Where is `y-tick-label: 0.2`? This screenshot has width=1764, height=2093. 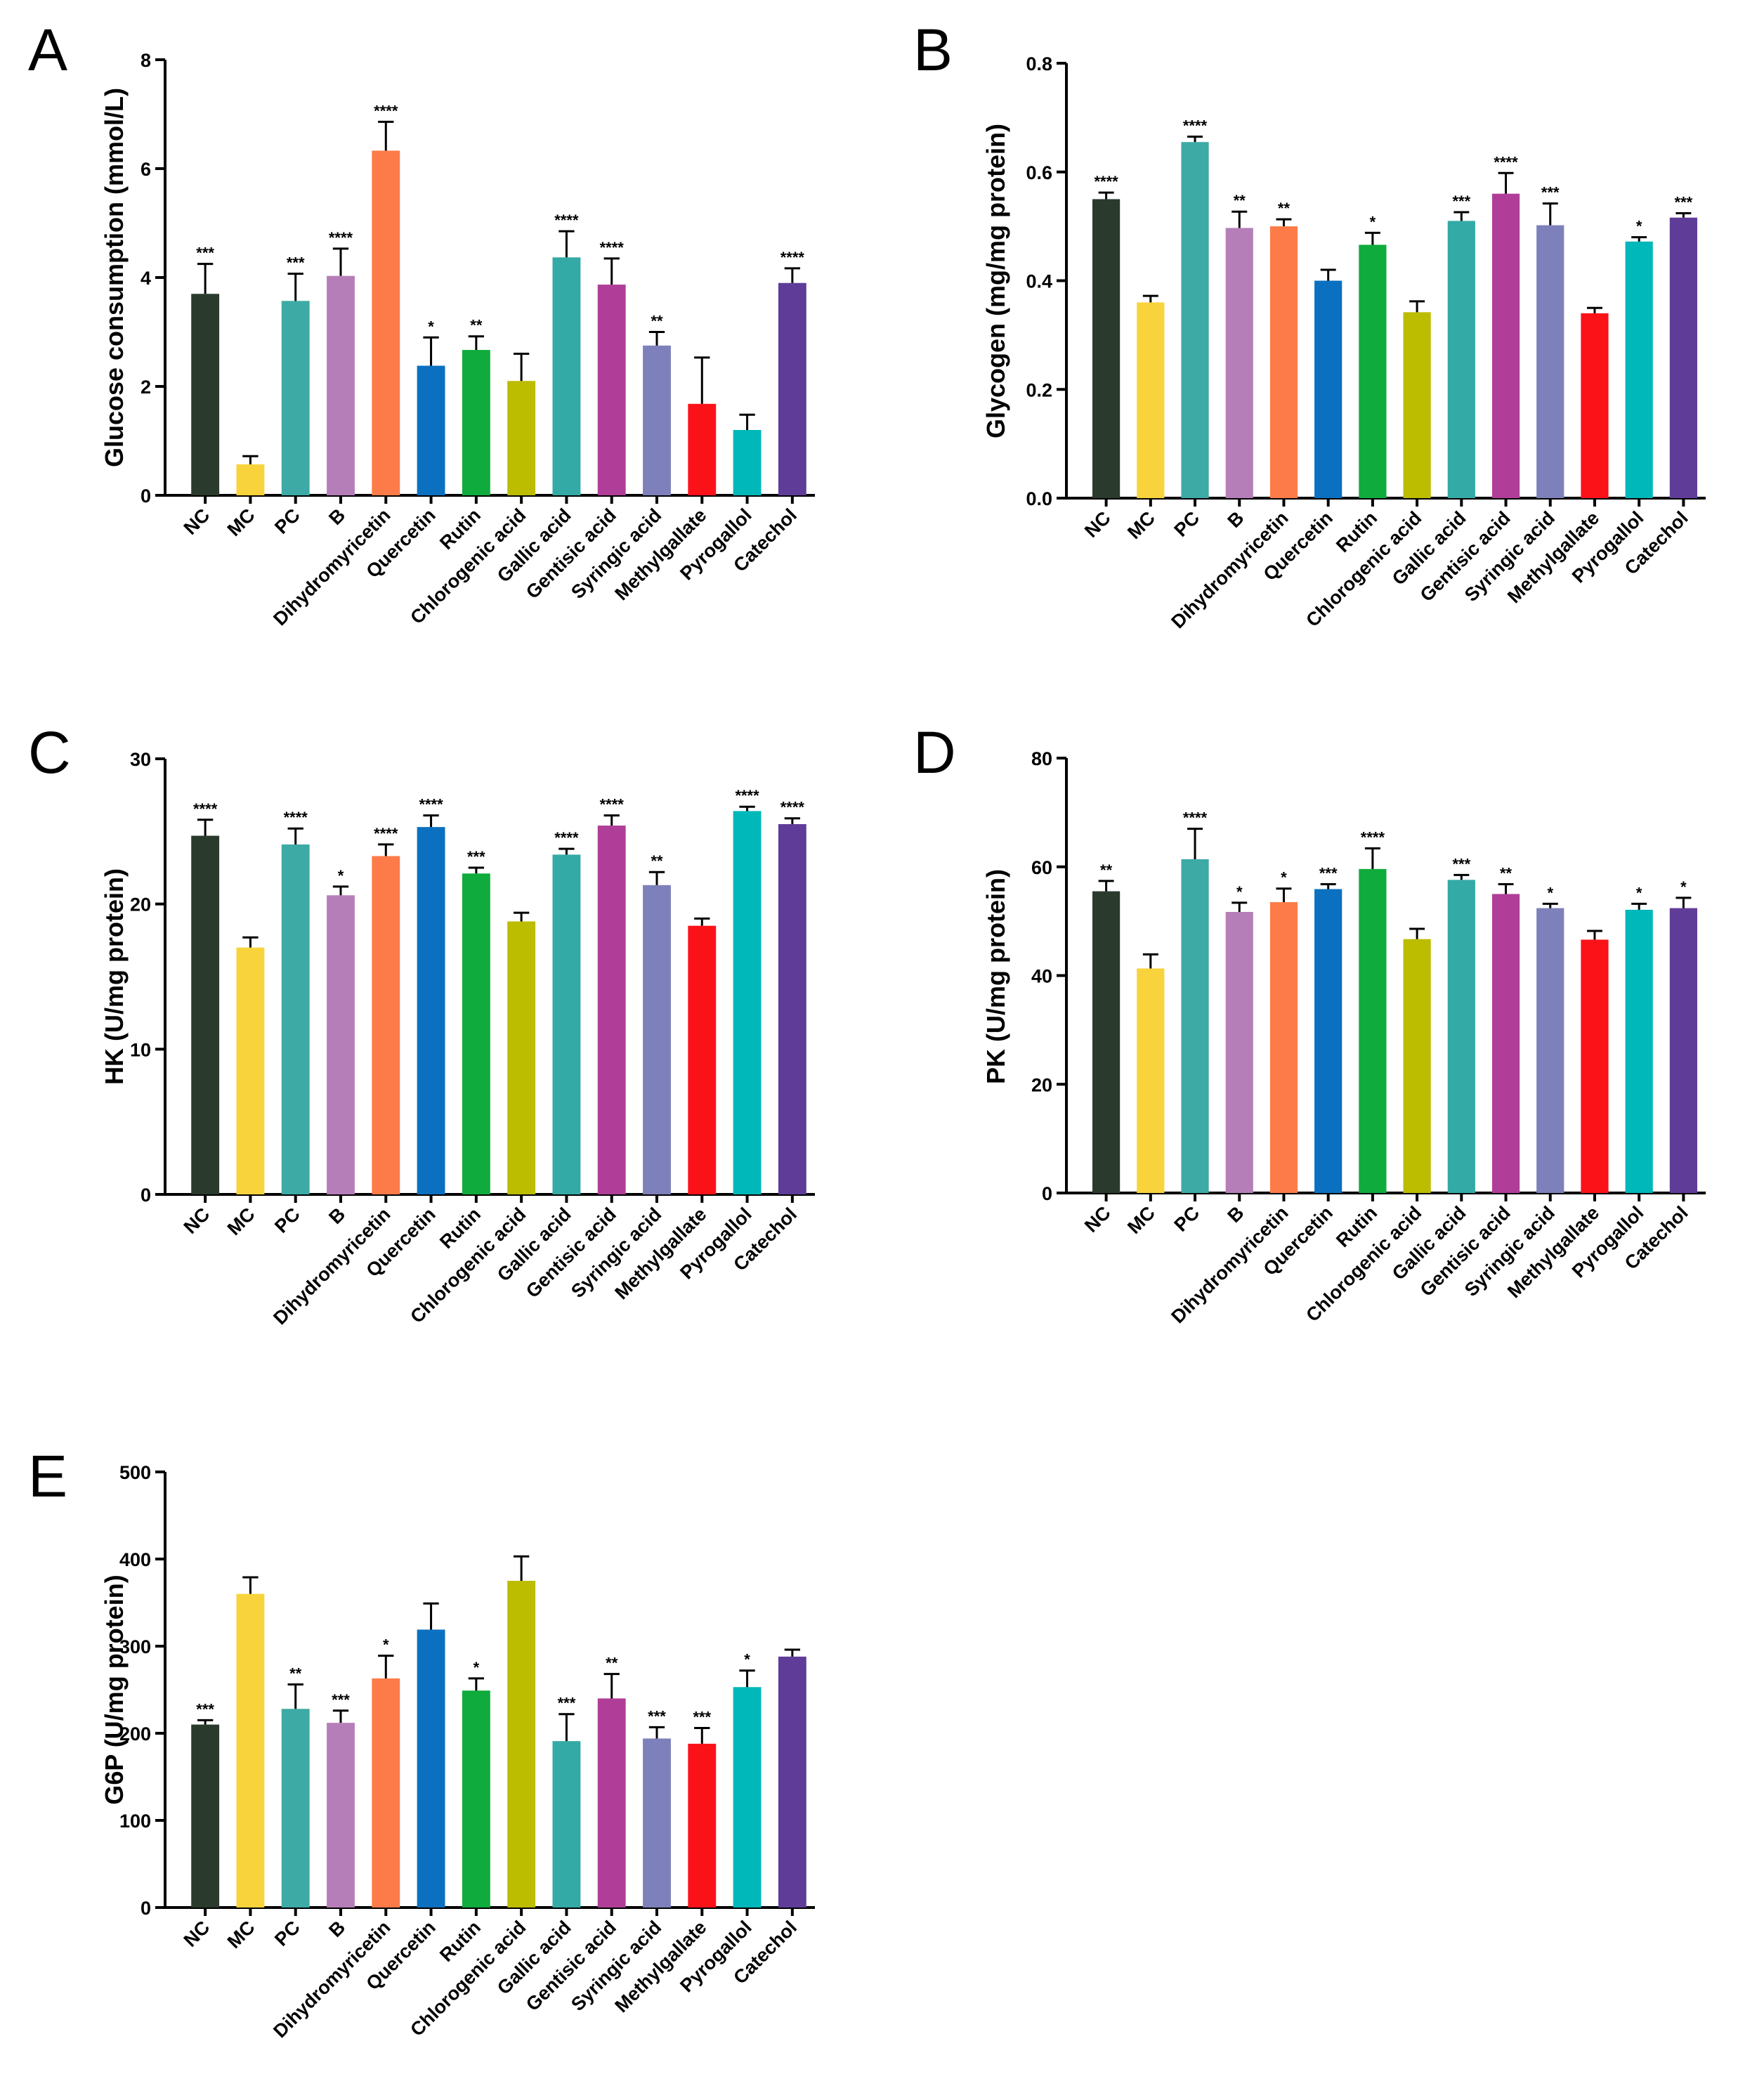
y-tick-label: 0.2 is located at coordinates (1039, 389).